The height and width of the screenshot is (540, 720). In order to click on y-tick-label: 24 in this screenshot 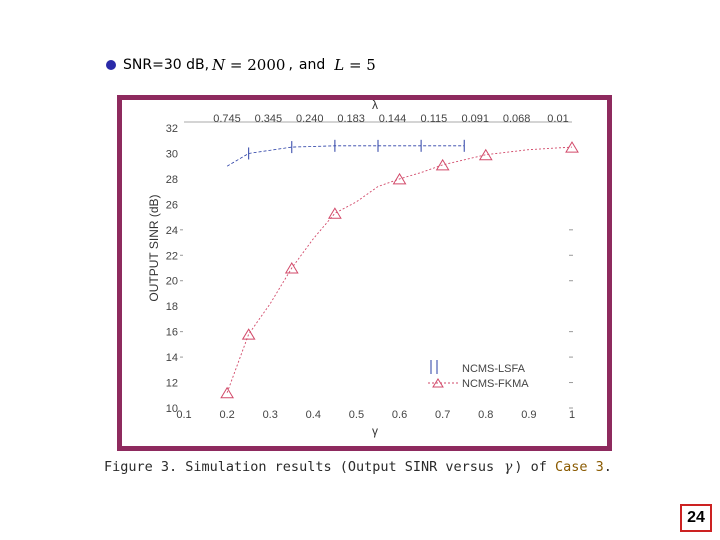, I will do `click(172, 231)`.